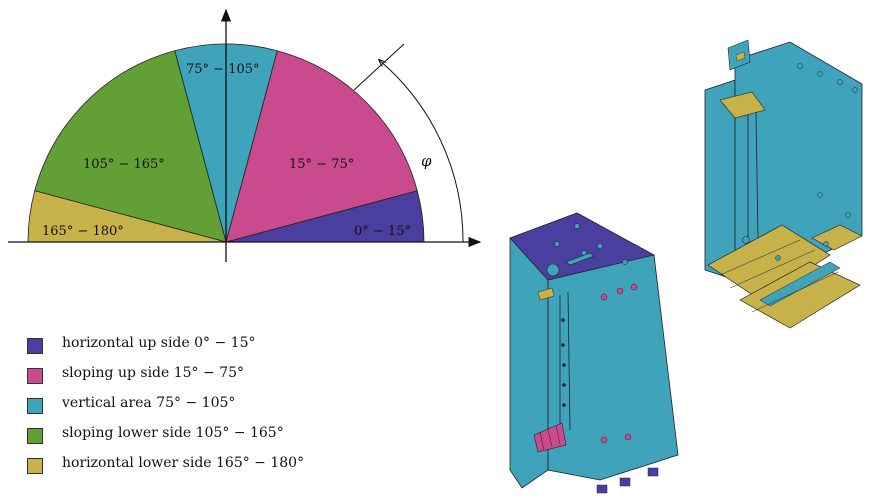 This screenshot has height=498, width=874. I want to click on sector-label-vertical: 75° − 105°, so click(223, 69).